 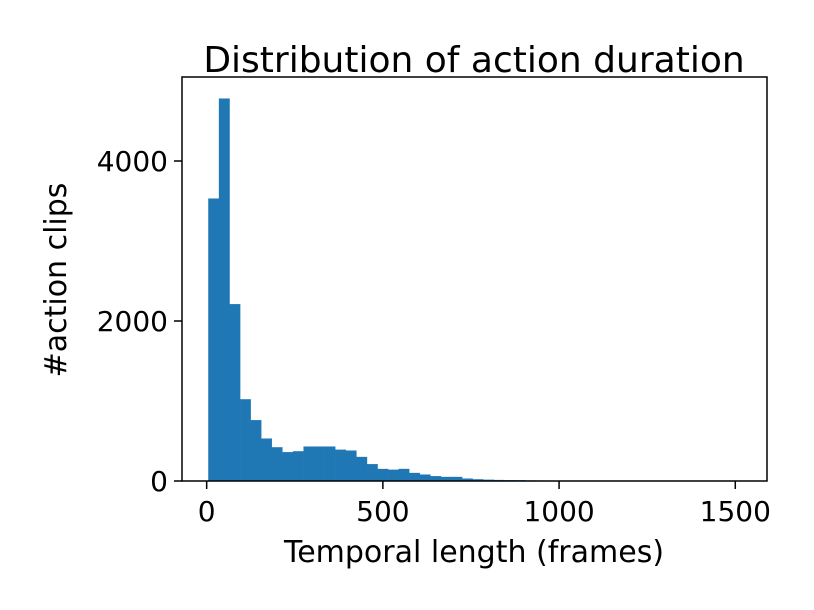 I want to click on x-tick-label: 500, so click(x=382, y=511).